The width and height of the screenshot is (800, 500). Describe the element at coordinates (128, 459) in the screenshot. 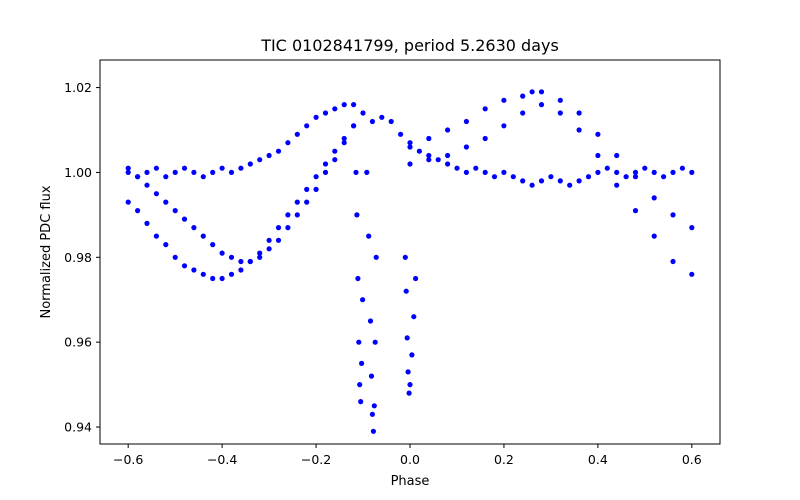

I see `x-tick-label: −0.6` at that location.